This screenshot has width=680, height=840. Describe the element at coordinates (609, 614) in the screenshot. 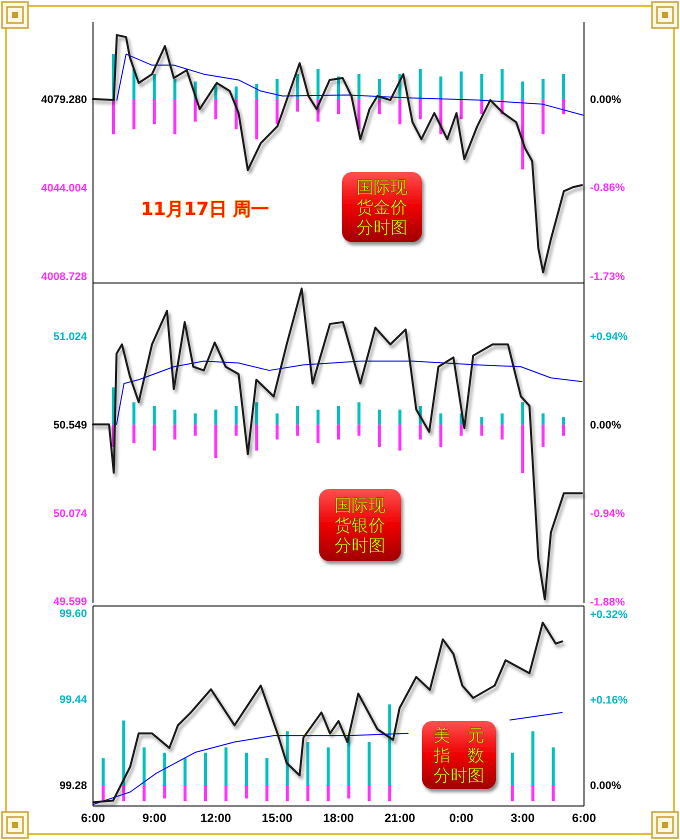

I see `y2-tick-label: +0.32%` at that location.